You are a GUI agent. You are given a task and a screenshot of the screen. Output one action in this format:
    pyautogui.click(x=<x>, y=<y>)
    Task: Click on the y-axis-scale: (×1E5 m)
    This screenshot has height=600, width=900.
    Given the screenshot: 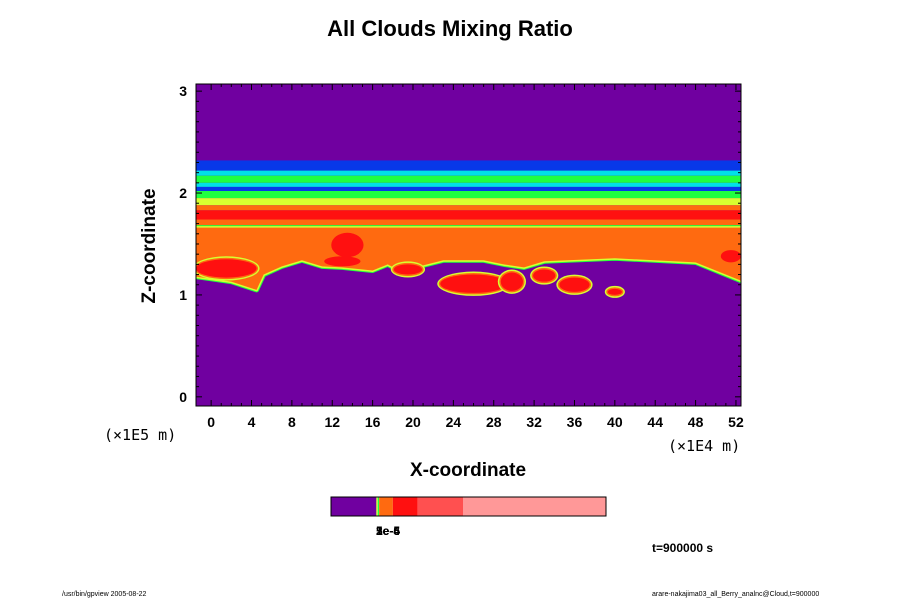 What is the action you would take?
    pyautogui.click(x=140, y=435)
    